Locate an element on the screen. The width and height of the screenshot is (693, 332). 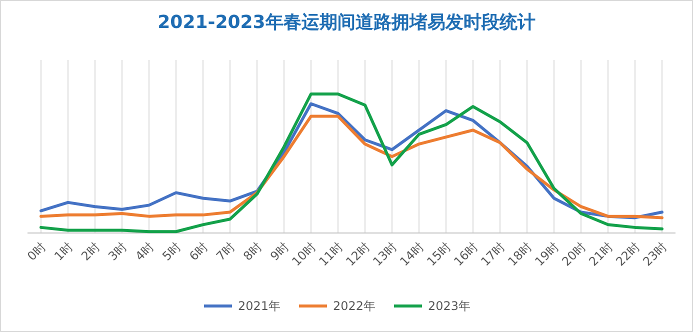
x-tick-label: 20时 is located at coordinates (573, 254).